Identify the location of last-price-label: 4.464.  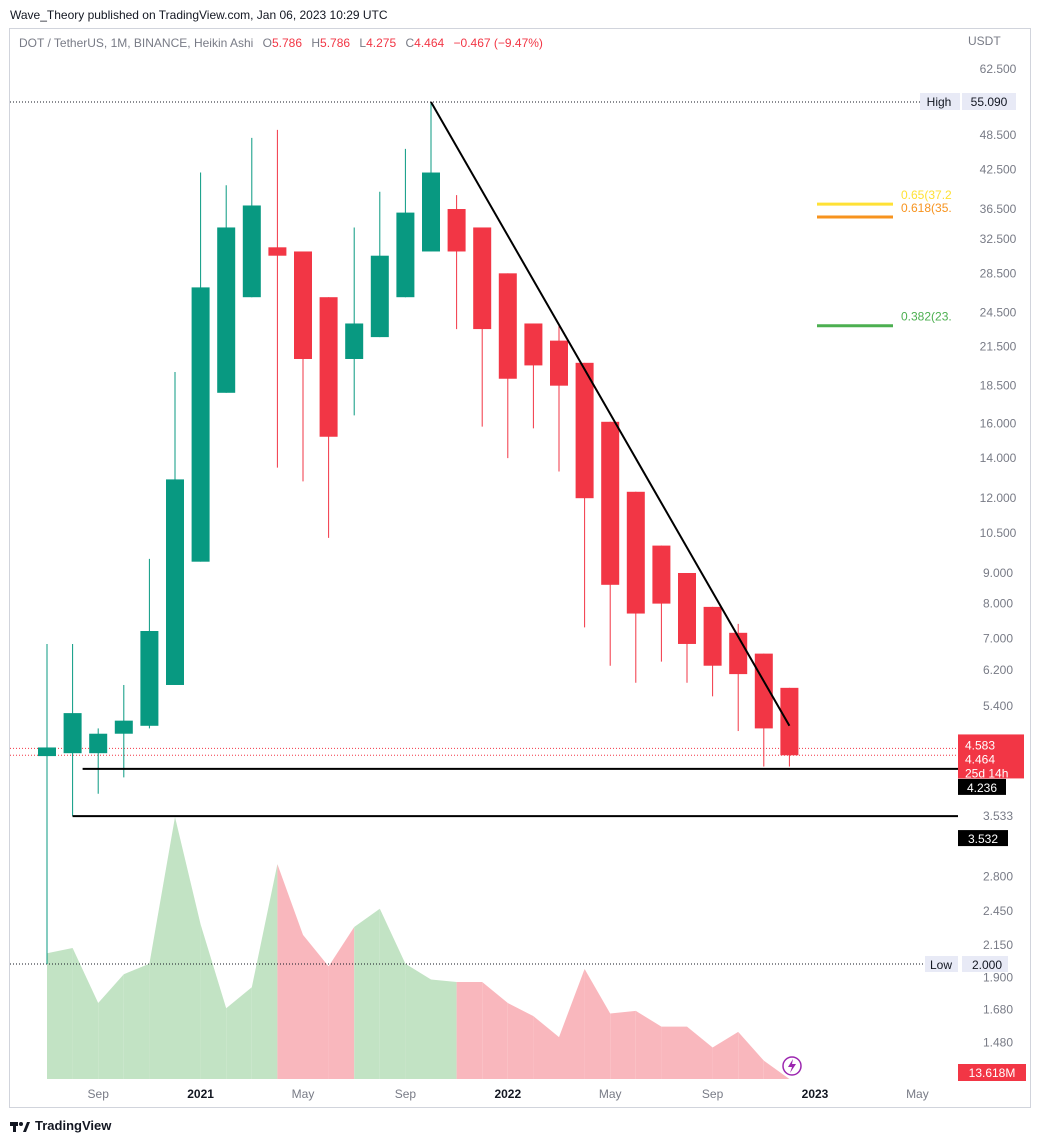
(980, 759).